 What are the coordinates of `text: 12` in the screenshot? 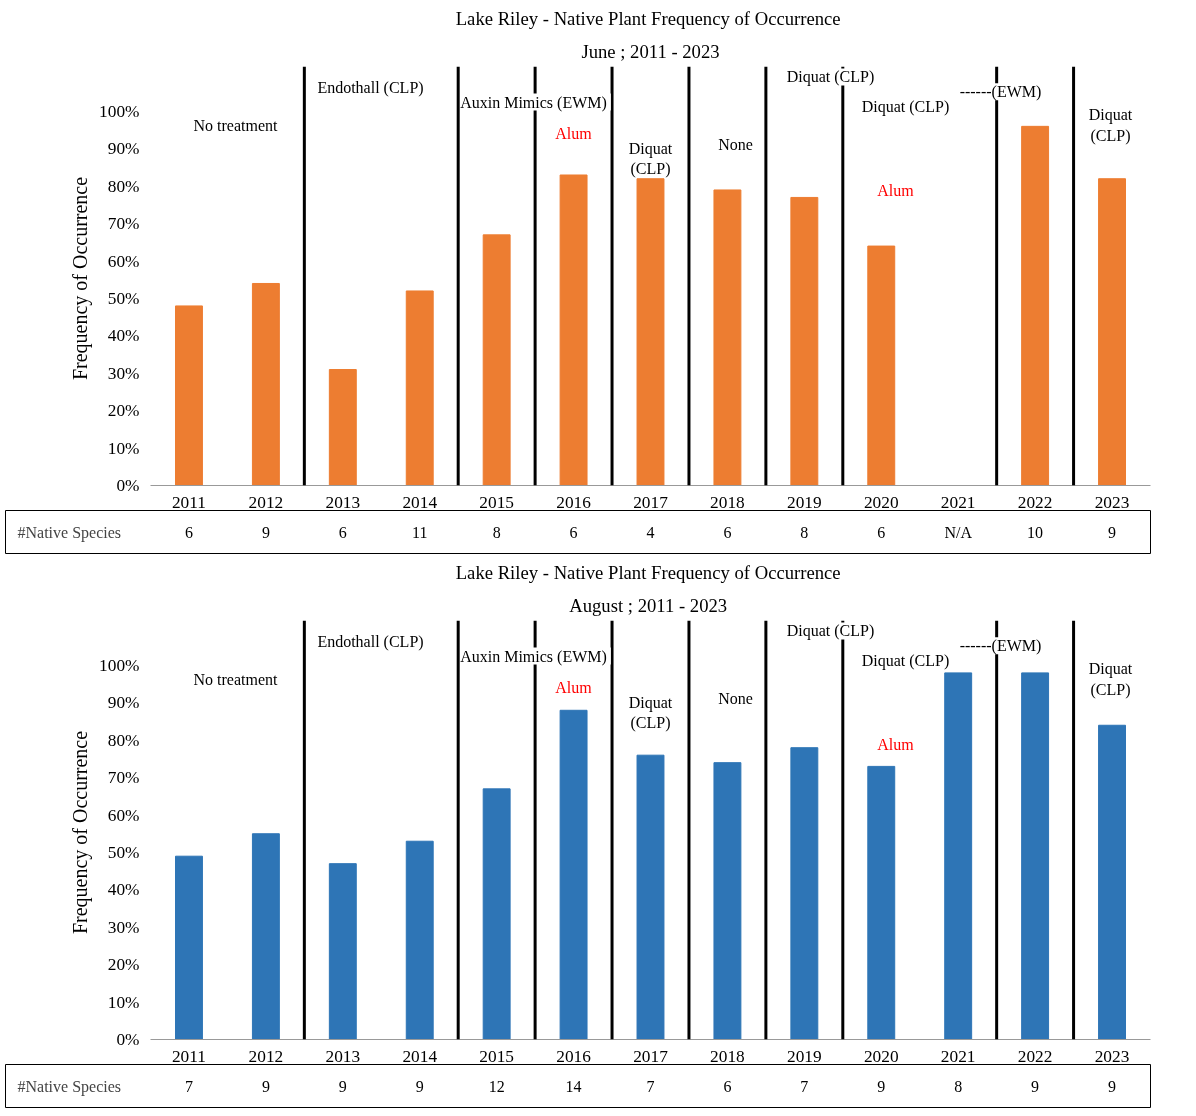 It's located at (496, 1086).